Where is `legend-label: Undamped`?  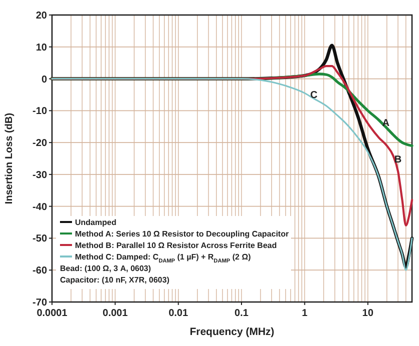
legend-label: Undamped is located at coordinates (95, 222).